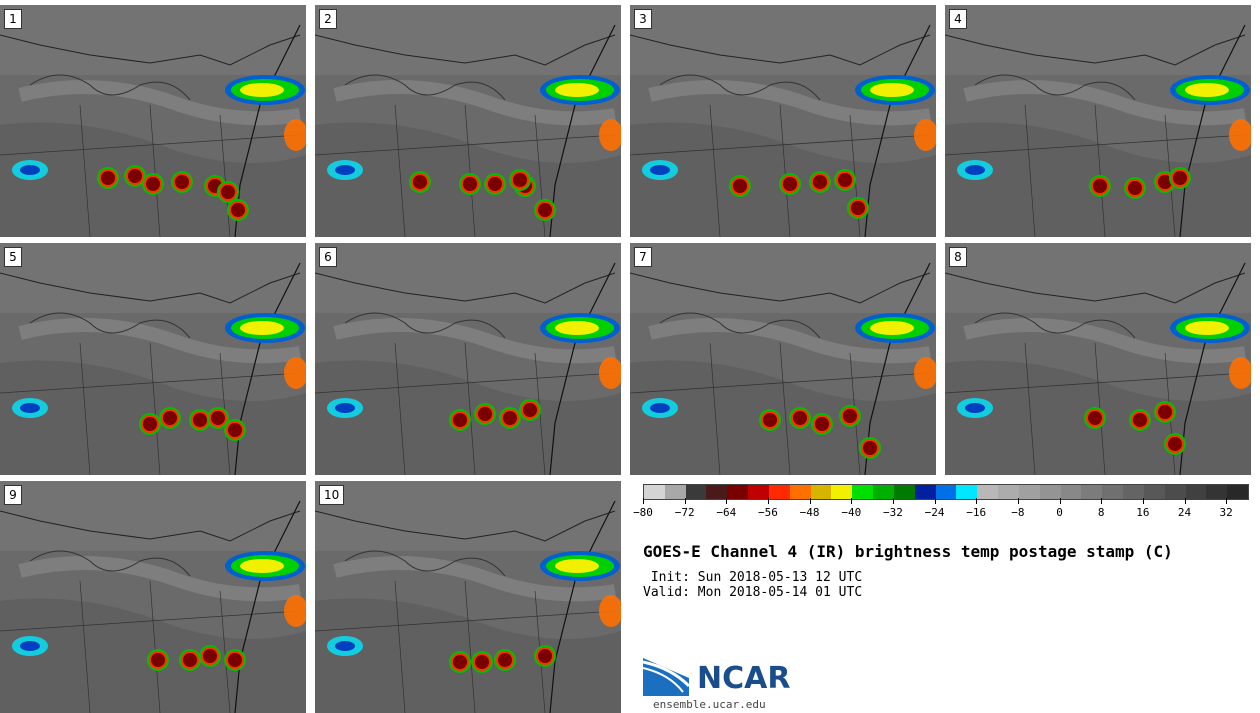 This screenshot has height=713, width=1260. What do you see at coordinates (1018, 512) in the screenshot?
I see `colorbar-tick-label: −8` at bounding box center [1018, 512].